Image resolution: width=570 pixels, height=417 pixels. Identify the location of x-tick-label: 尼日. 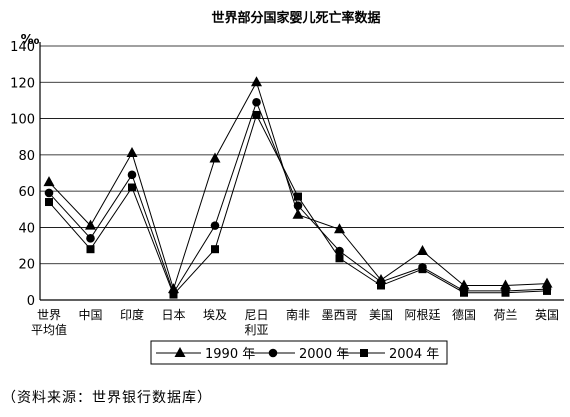
(256, 315).